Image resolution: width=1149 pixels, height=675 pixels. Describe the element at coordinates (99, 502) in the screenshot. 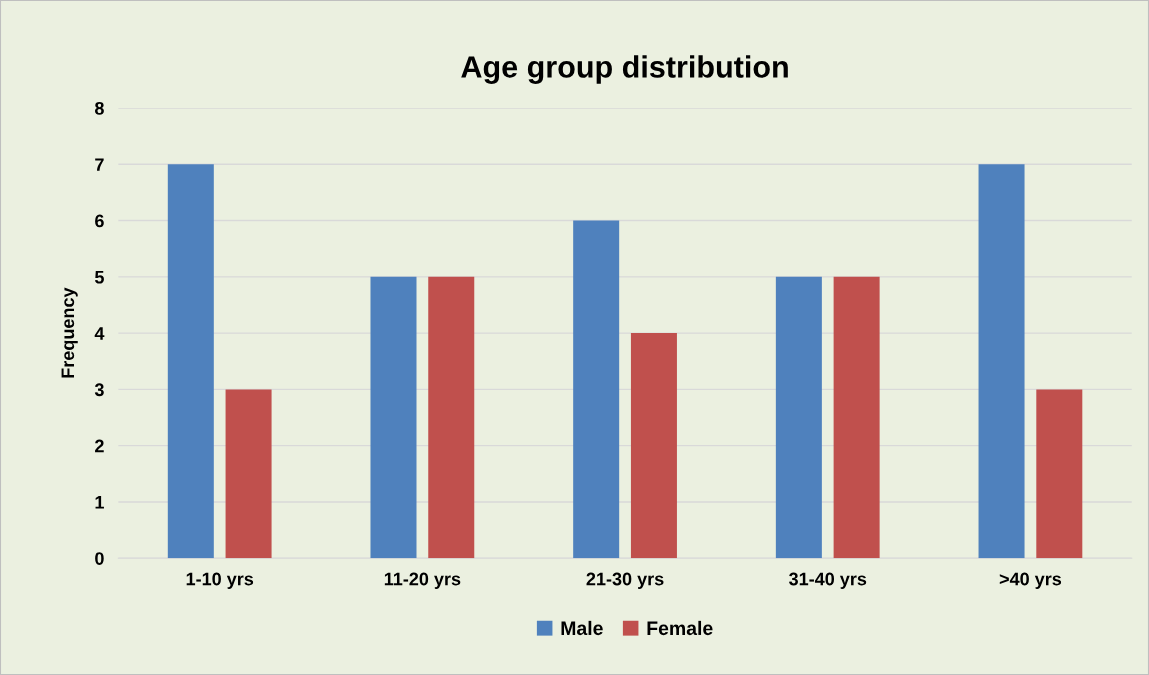

I see `y-tick-label: 1` at that location.